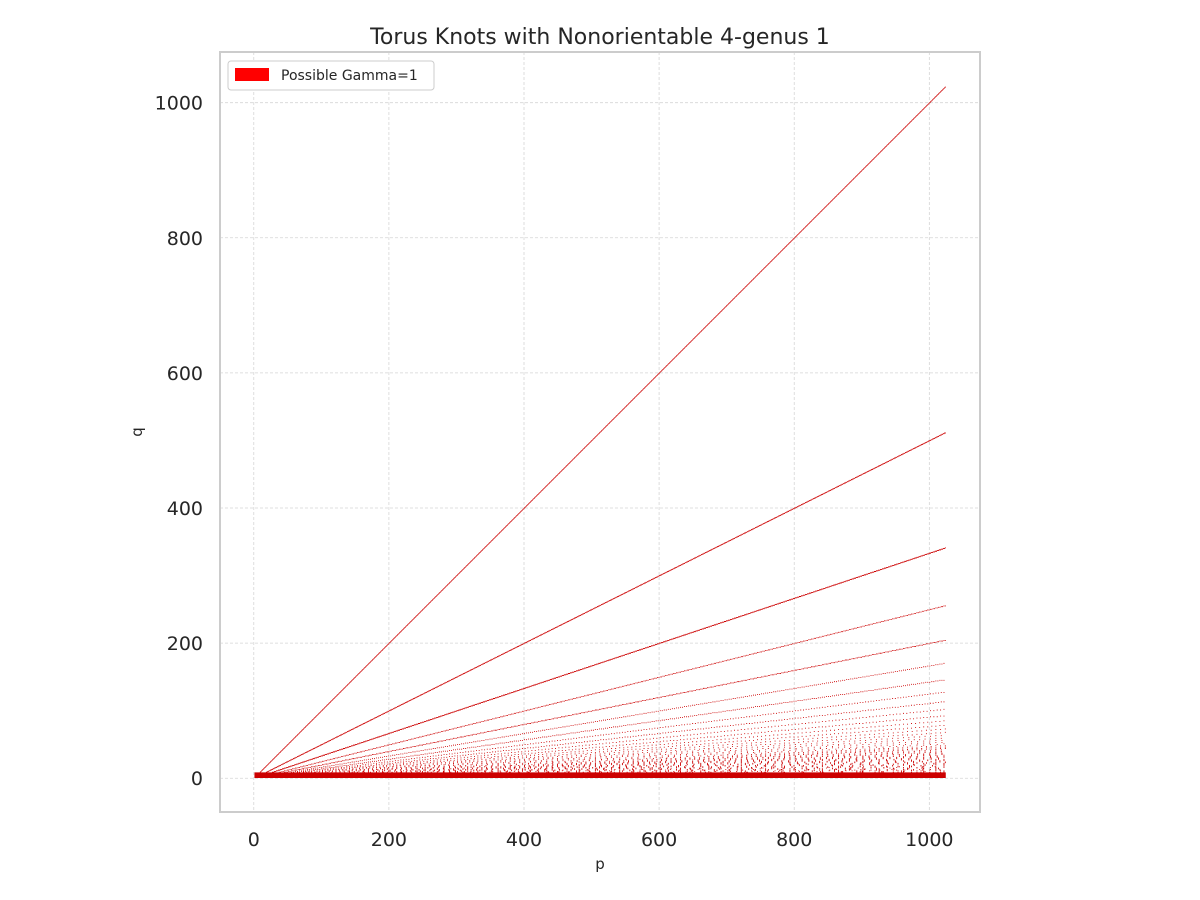  What do you see at coordinates (185, 644) in the screenshot?
I see `y-tick-label: 200` at bounding box center [185, 644].